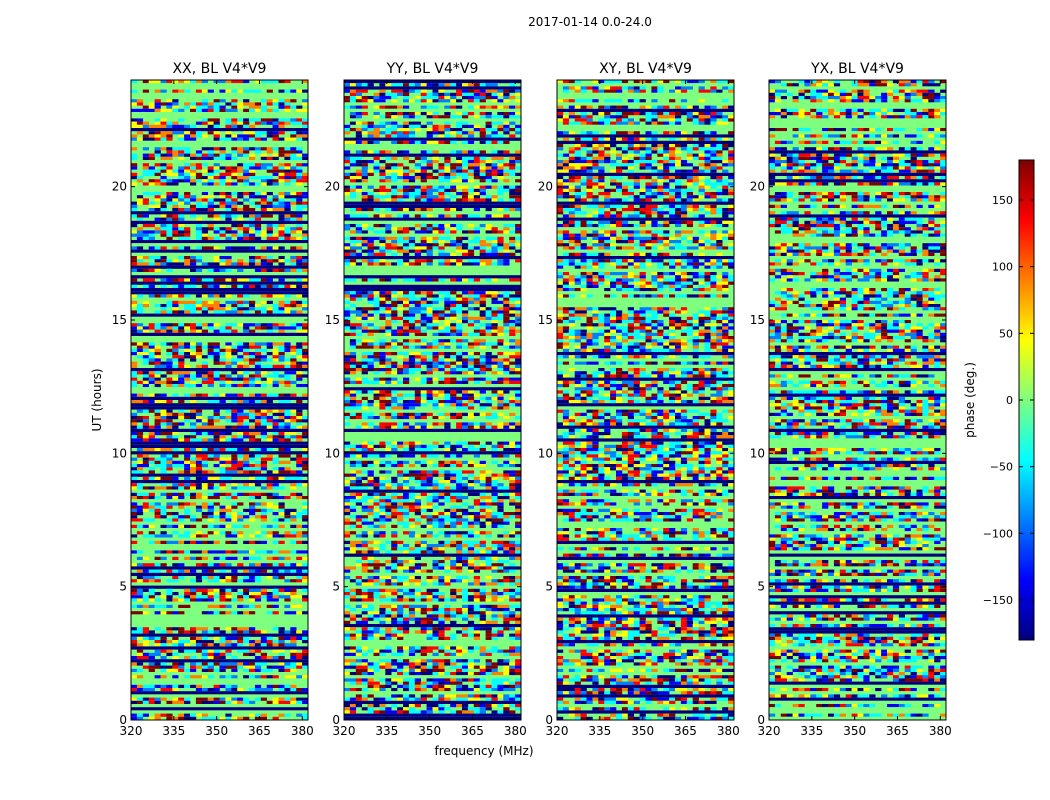 The width and height of the screenshot is (1050, 800). Describe the element at coordinates (1002, 200) in the screenshot. I see `colorbar-tick-label: 150` at that location.